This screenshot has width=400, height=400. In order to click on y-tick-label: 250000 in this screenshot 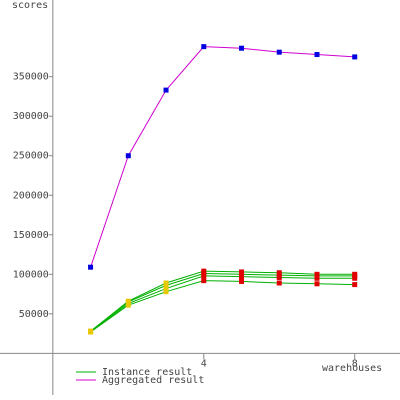, I will do `click(31, 156)`.